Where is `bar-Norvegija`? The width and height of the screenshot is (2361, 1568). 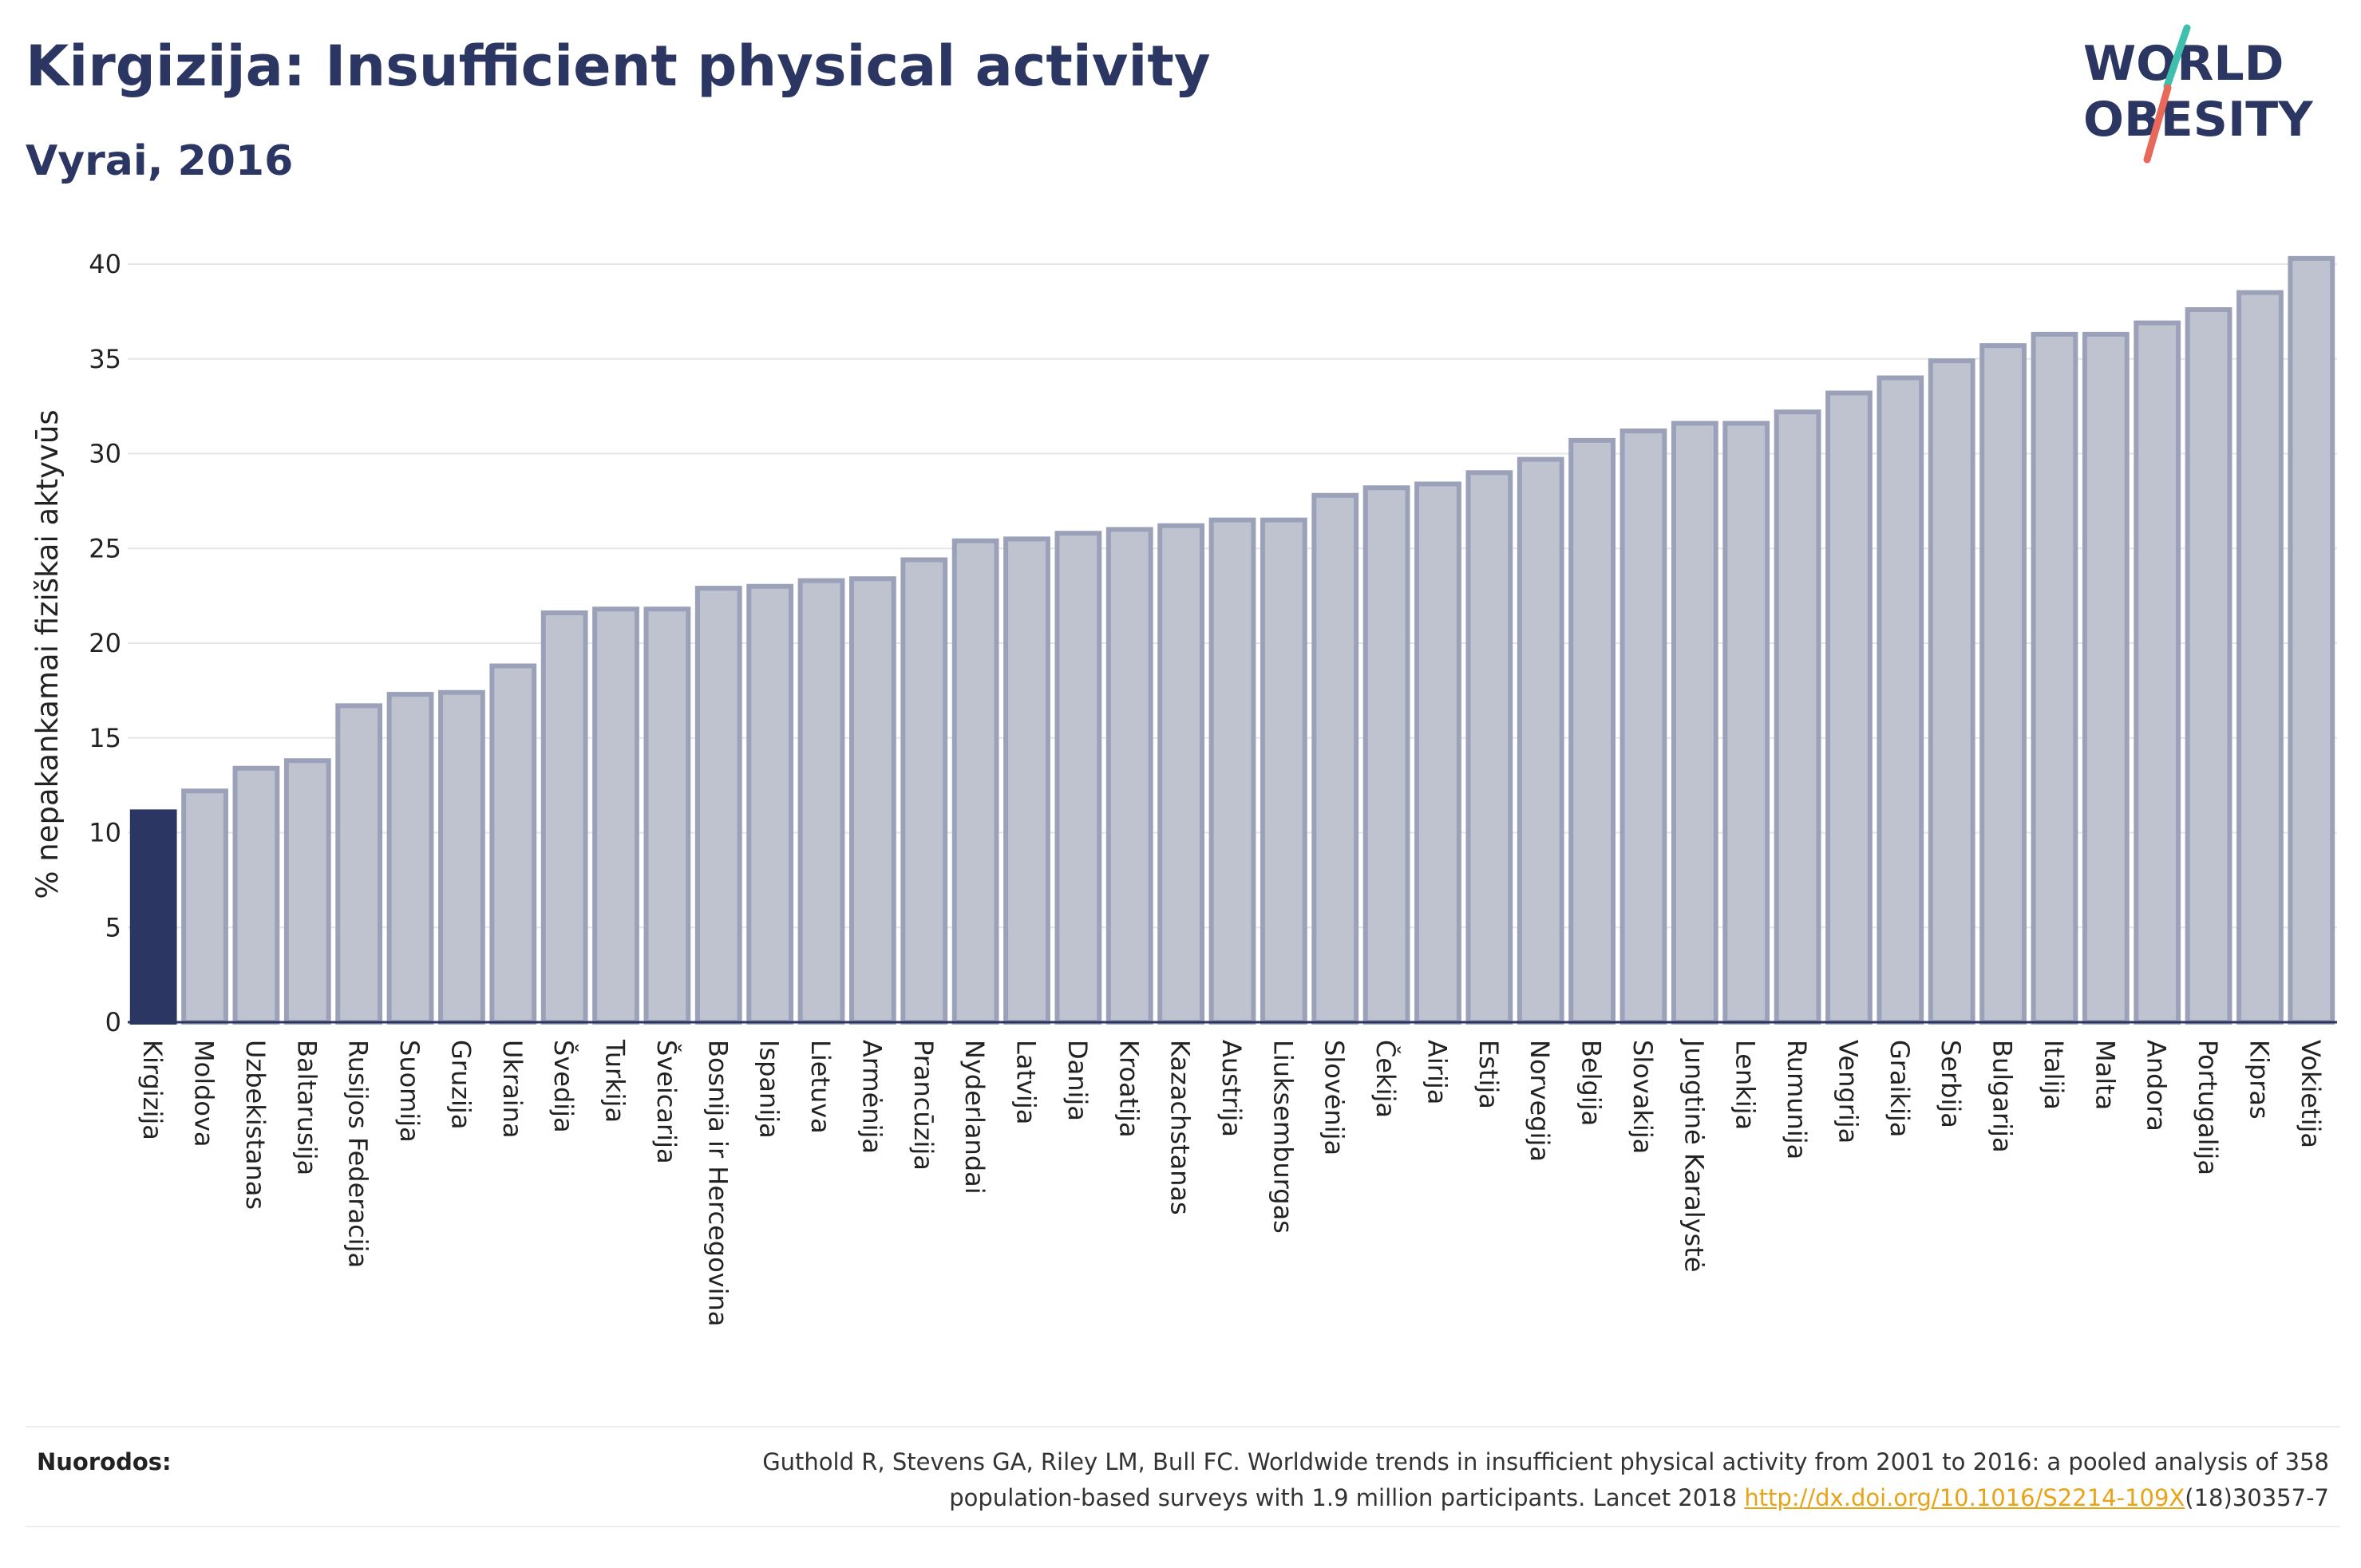 bar-Norvegija is located at coordinates (1540, 740).